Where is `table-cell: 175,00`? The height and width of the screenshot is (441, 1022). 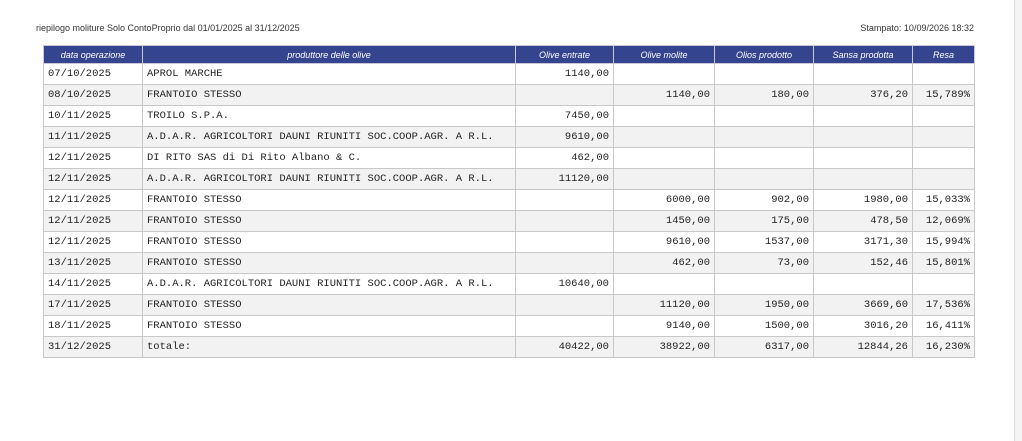 table-cell: 175,00 is located at coordinates (764, 221).